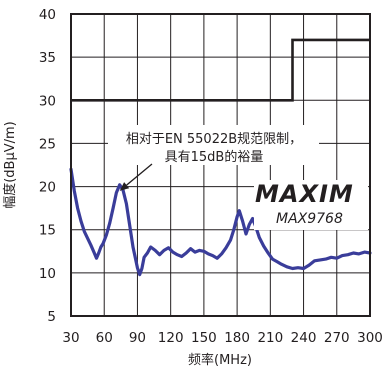 This screenshot has width=383, height=377. What do you see at coordinates (10, 165) in the screenshot?
I see `y-axis-title: 幅度(dBµV/m)` at bounding box center [10, 165].